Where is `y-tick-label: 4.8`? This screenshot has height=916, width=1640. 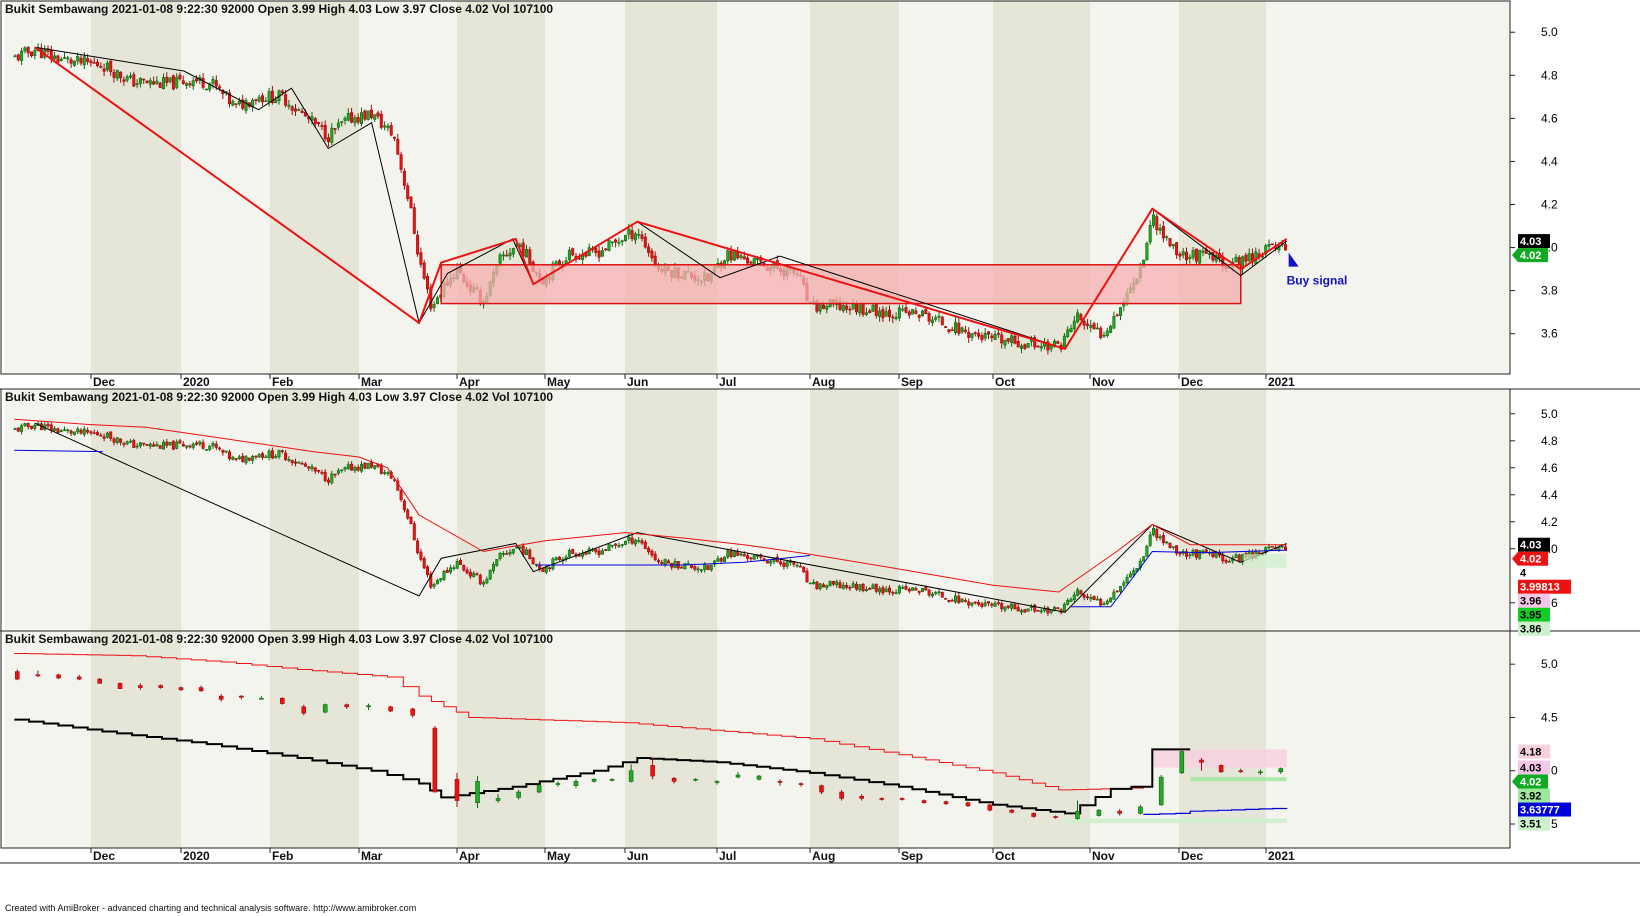 y-tick-label: 4.8 is located at coordinates (1549, 75).